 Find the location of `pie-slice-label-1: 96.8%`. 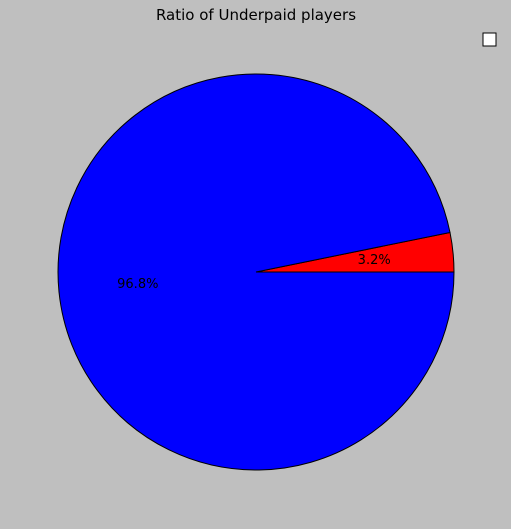

pie-slice-label-1: 96.8% is located at coordinates (137, 284).